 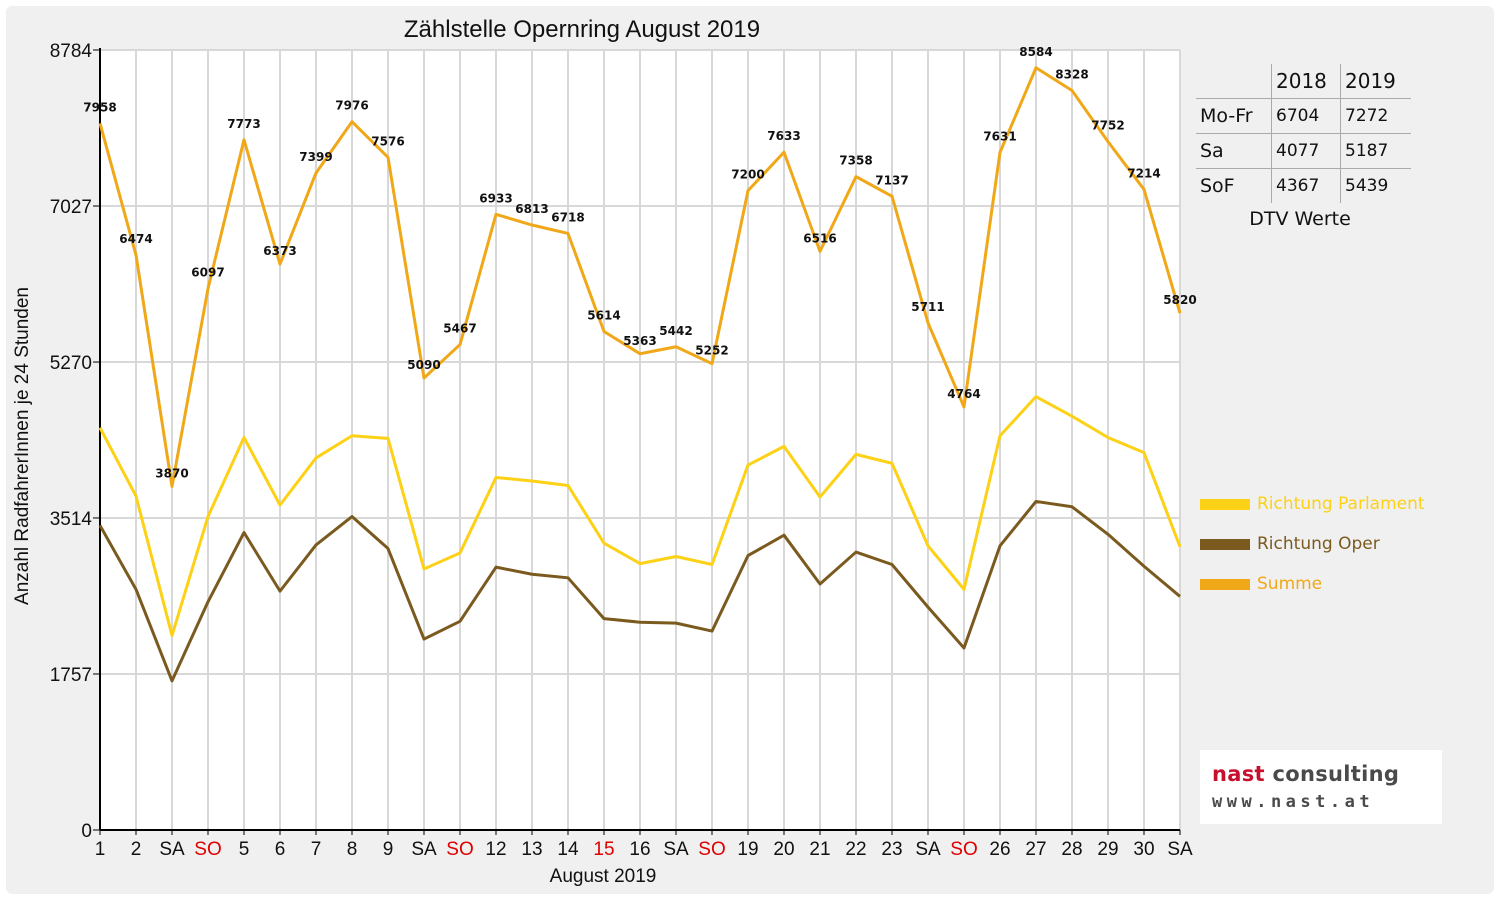 I want to click on x-tick-label: 26, so click(x=999, y=849).